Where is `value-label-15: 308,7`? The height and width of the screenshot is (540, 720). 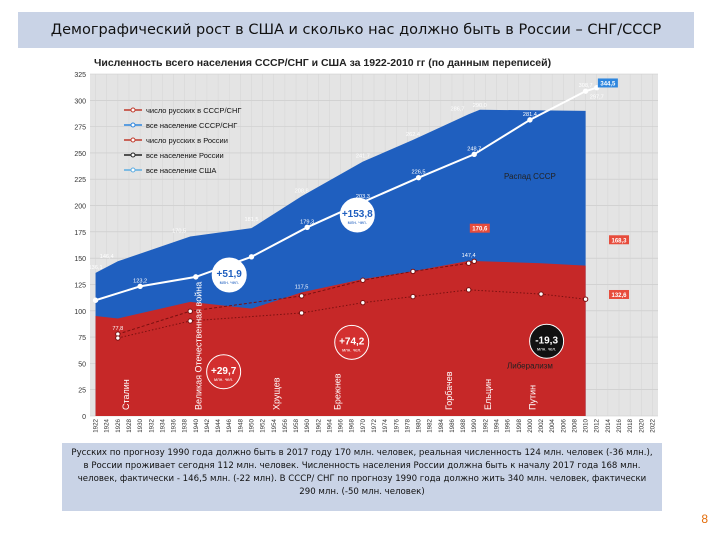 value-label-15: 308,7 is located at coordinates (586, 86).